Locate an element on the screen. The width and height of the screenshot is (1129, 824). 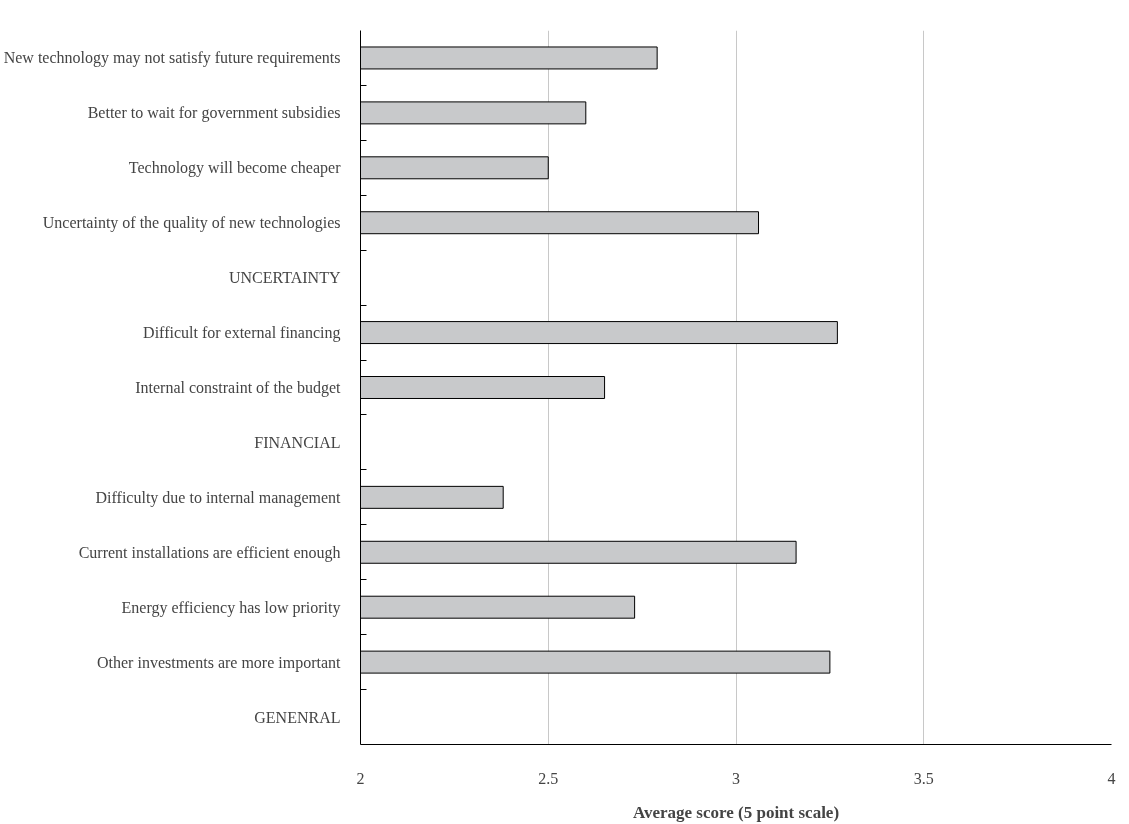
x-tick-label: 2.5 is located at coordinates (548, 778).